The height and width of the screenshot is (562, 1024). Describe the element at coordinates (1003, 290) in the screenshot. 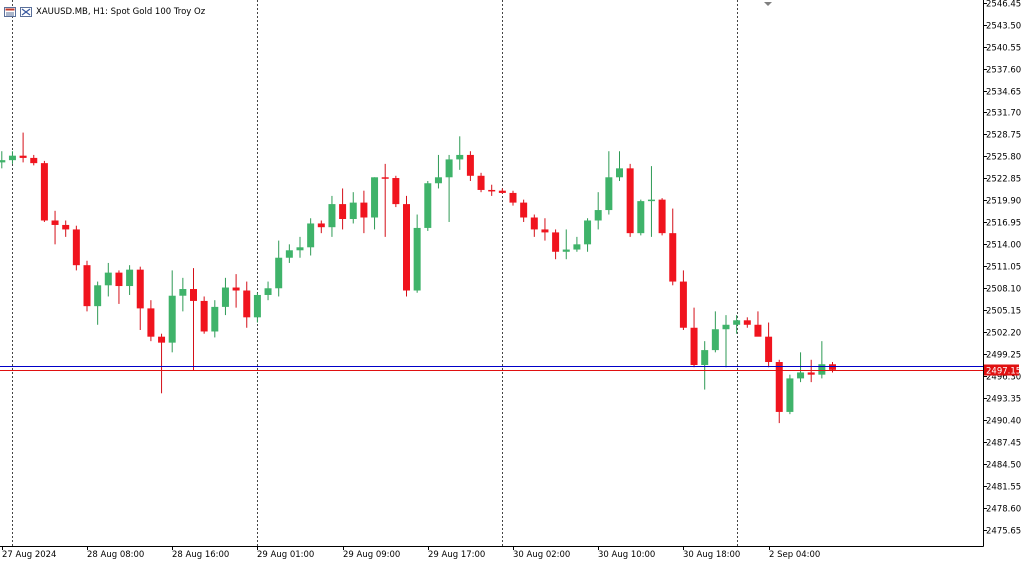

I see `price-tick-label: 2508.10` at that location.